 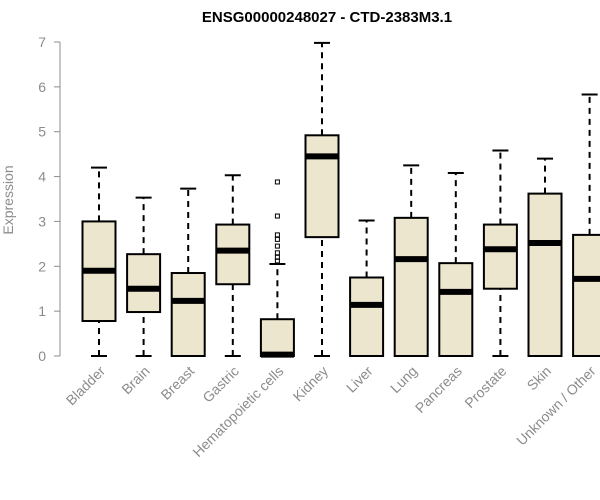 I want to click on y-tick-label: 5, so click(x=42, y=132).